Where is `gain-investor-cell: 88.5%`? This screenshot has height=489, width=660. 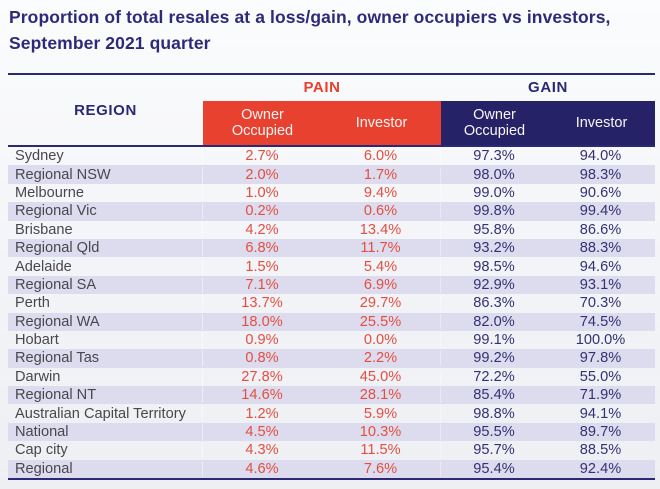
gain-investor-cell: 88.5% is located at coordinates (600, 450).